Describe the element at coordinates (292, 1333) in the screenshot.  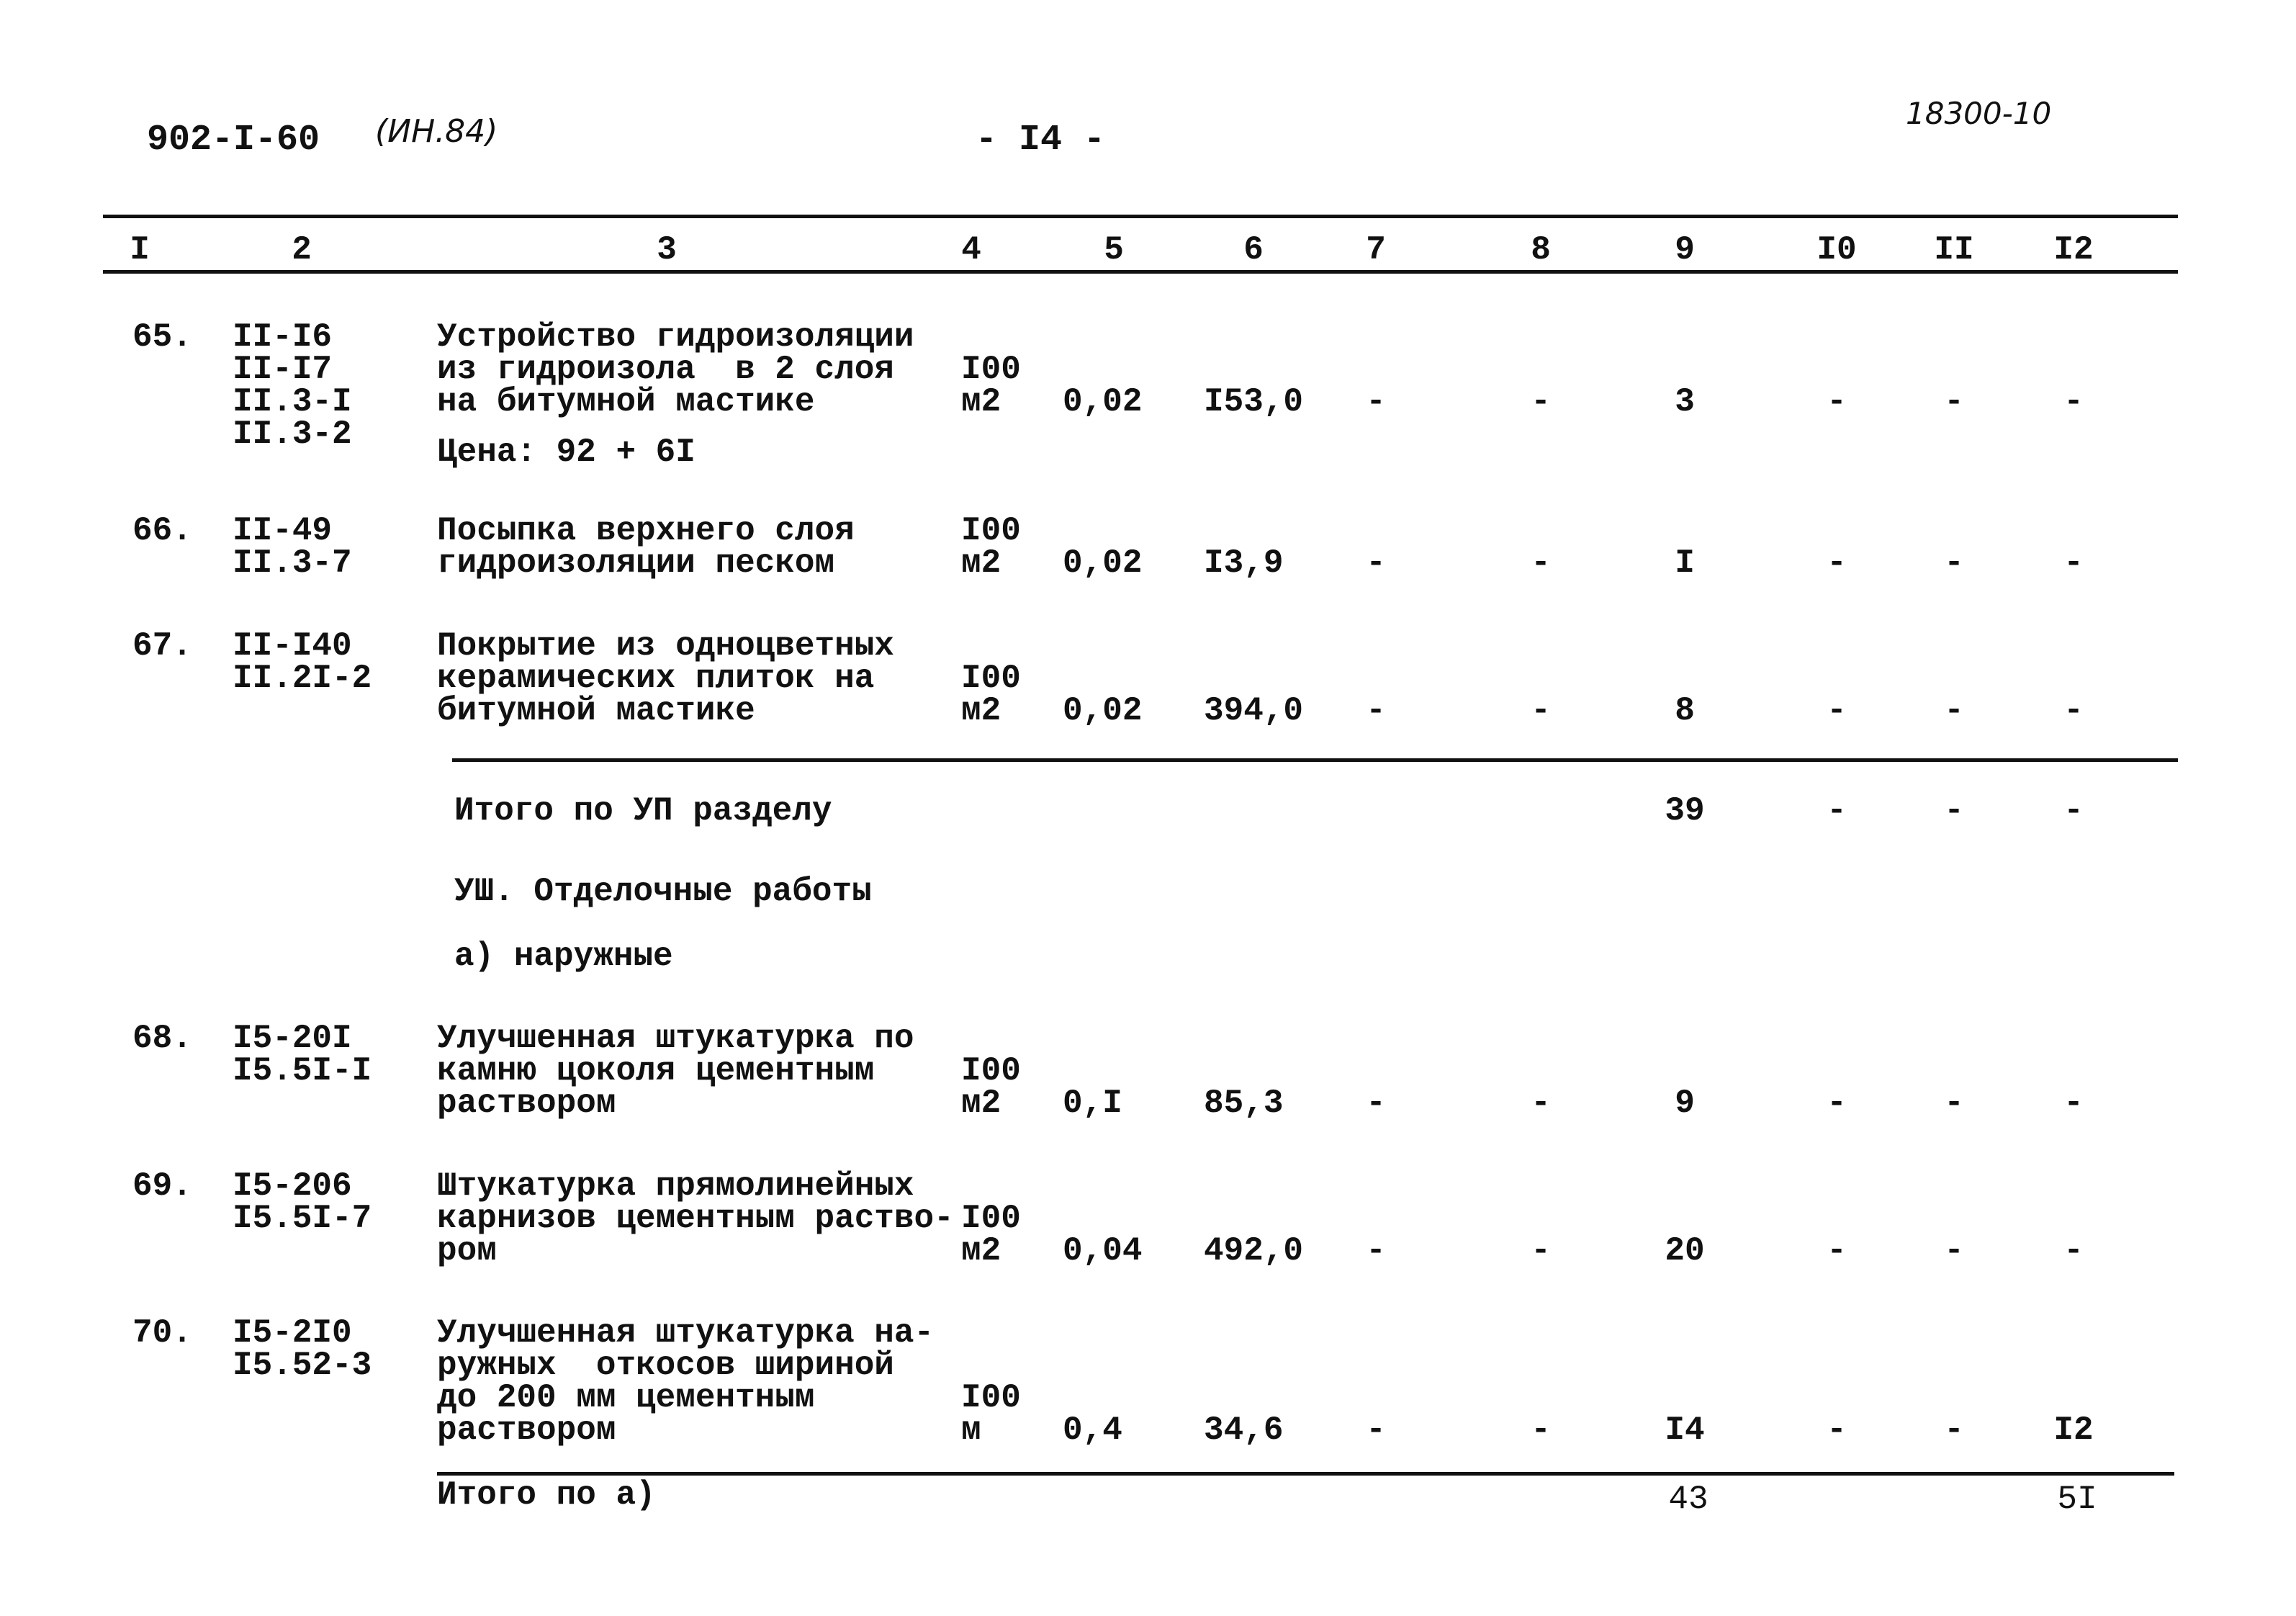
I see `row-code: I5-2I0` at that location.